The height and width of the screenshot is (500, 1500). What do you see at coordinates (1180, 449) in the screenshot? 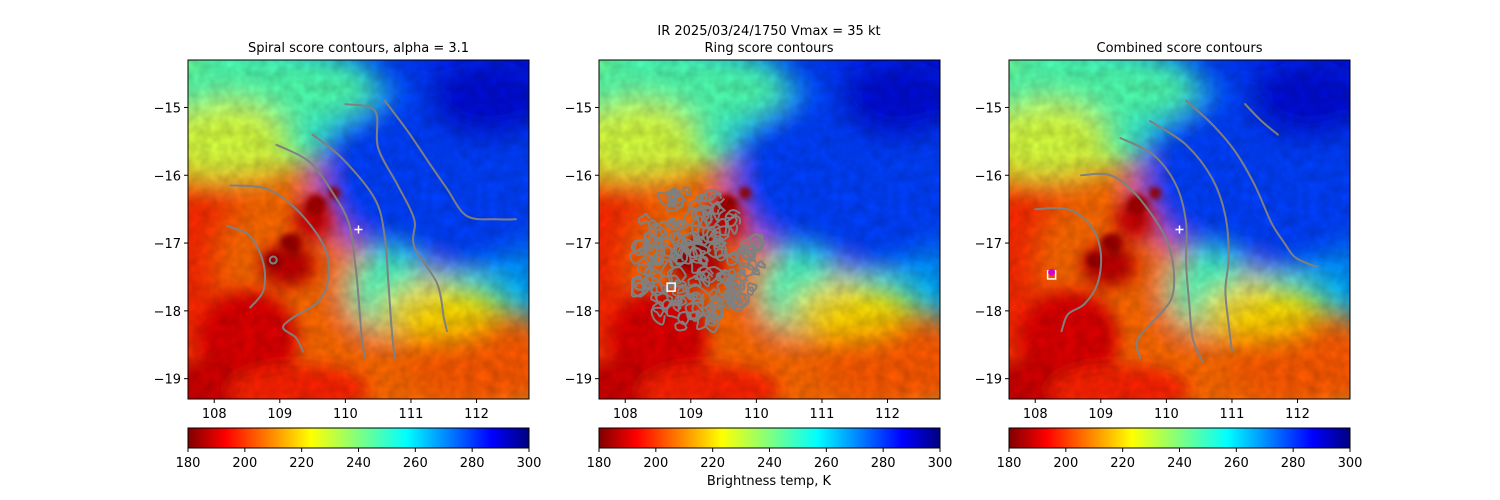
I see `combined-colorbar: 180 200 220 240 260 280 300` at bounding box center [1180, 449].